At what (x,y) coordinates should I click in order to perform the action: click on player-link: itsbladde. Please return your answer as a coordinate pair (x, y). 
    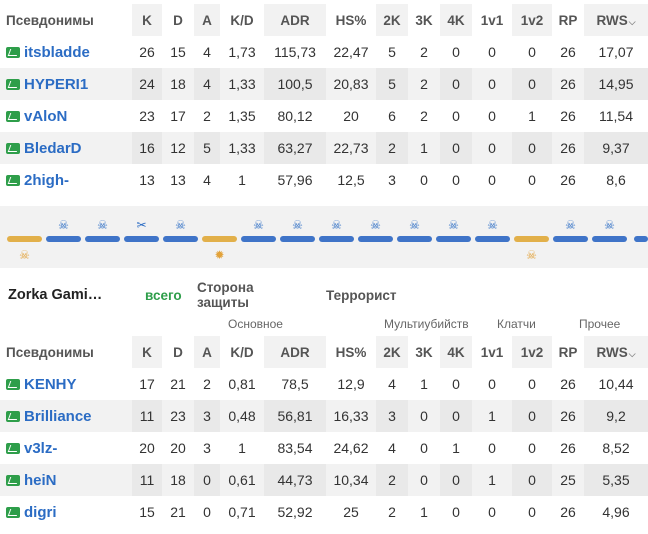
    Looking at the image, I should click on (69, 52).